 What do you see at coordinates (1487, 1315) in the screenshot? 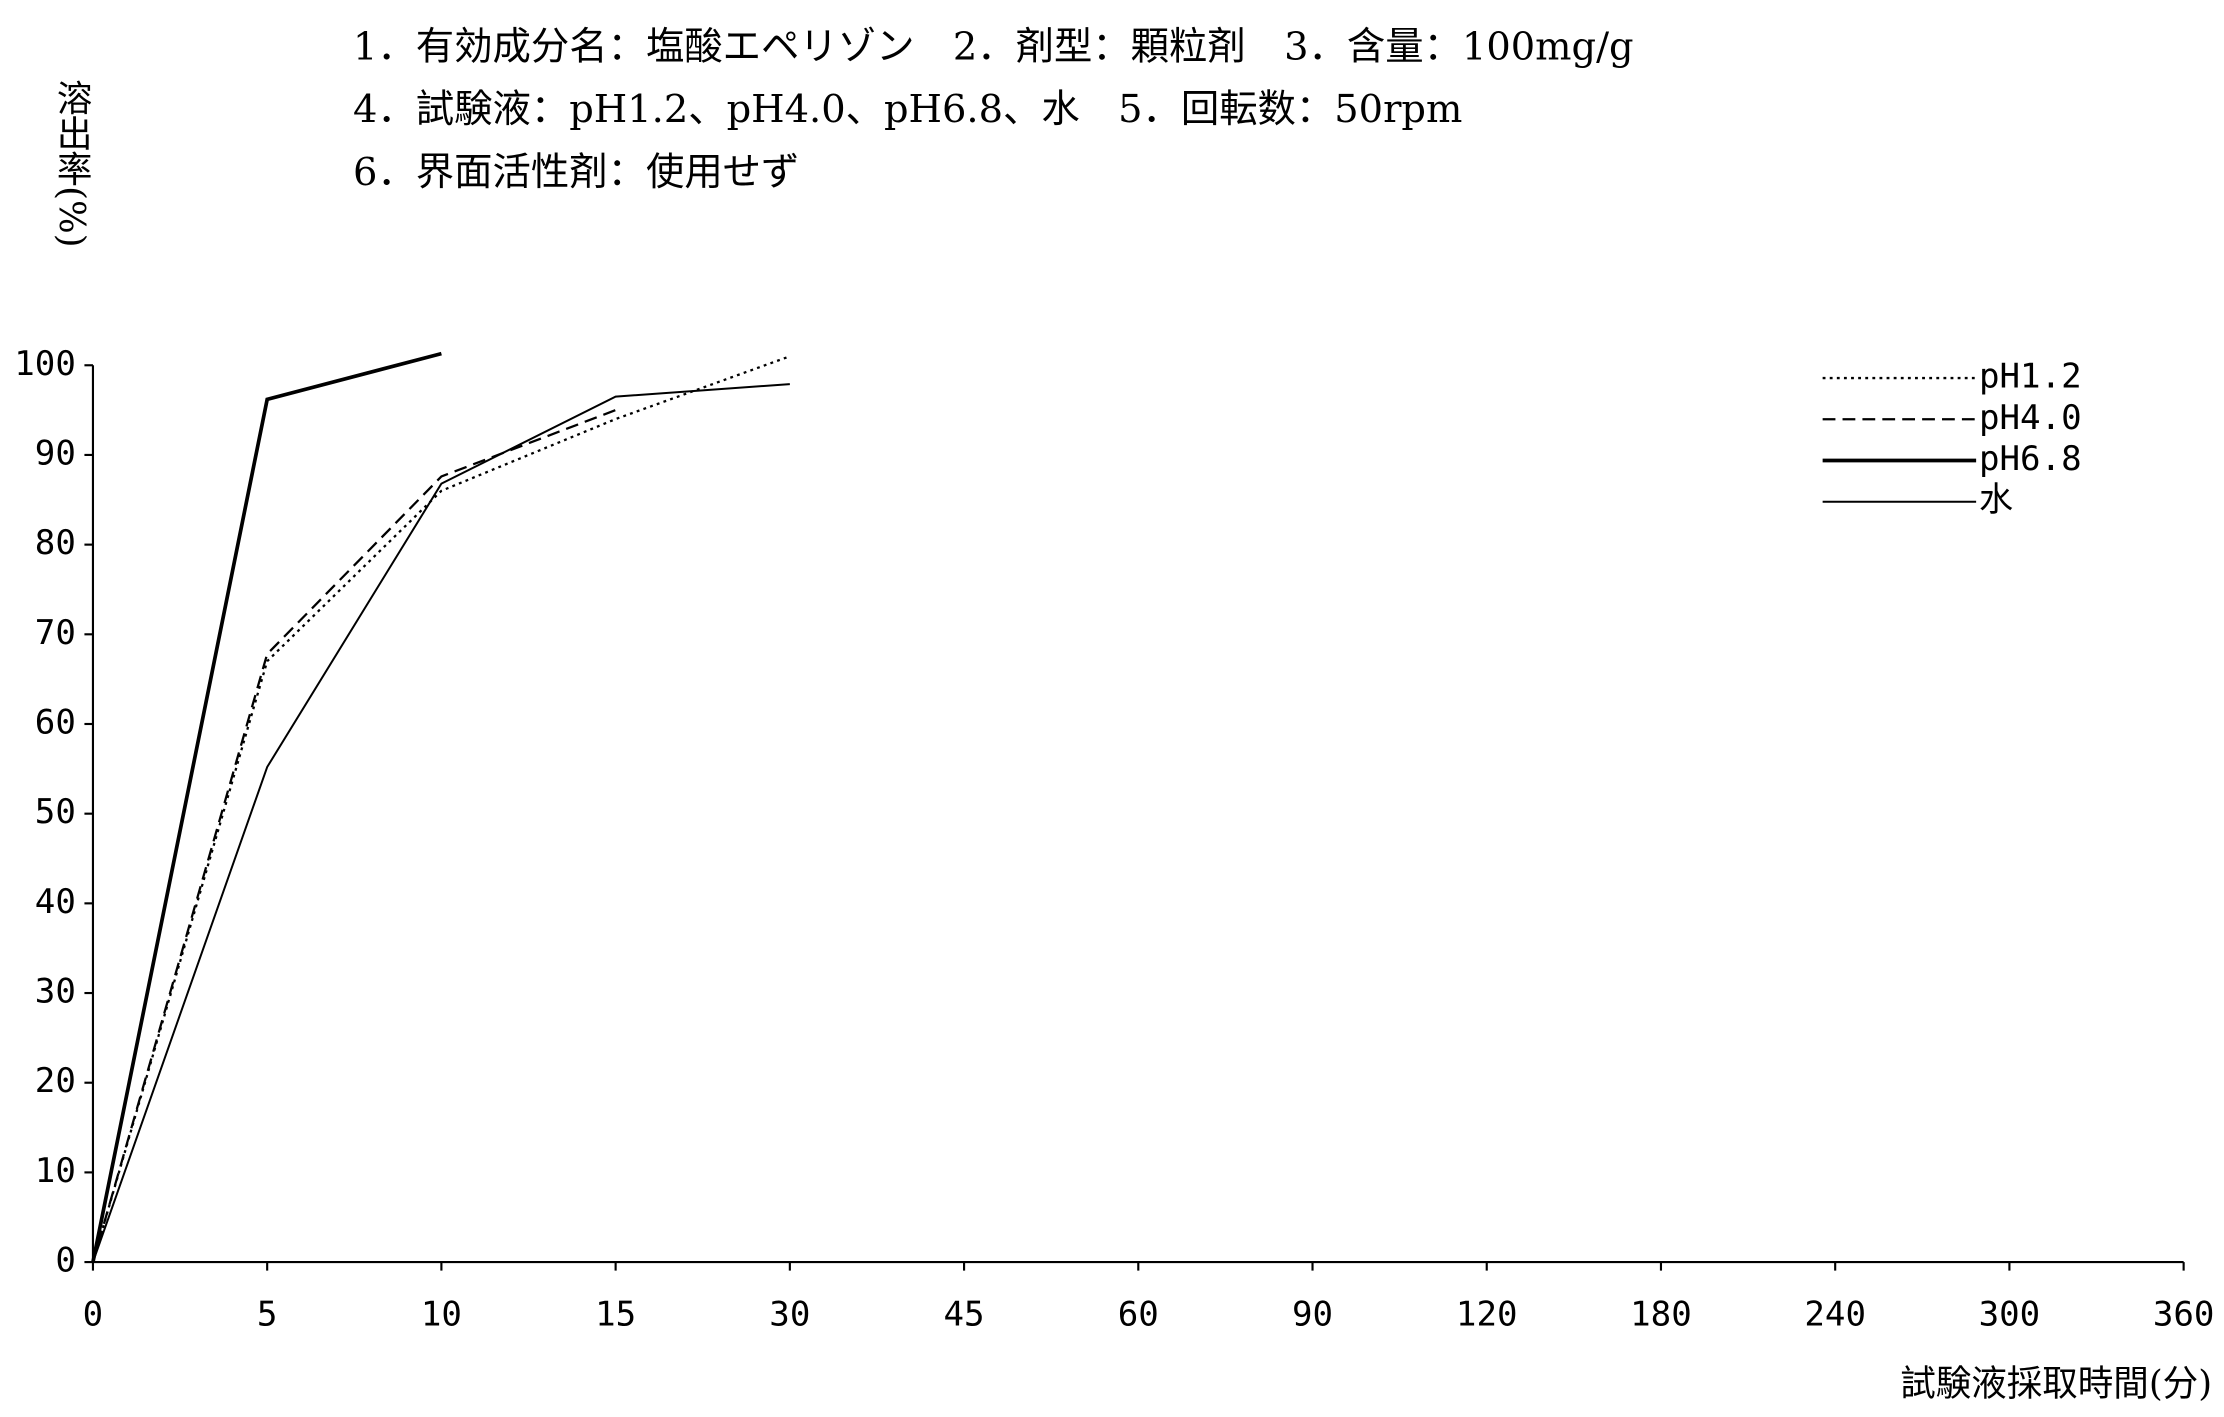
I see `x-tick-label: 120` at bounding box center [1487, 1315].